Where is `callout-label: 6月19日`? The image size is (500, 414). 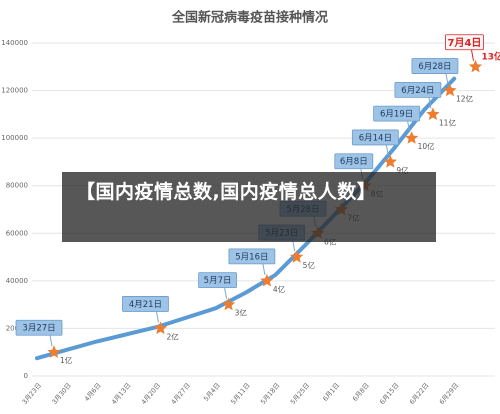 callout-label: 6月19日 is located at coordinates (396, 115).